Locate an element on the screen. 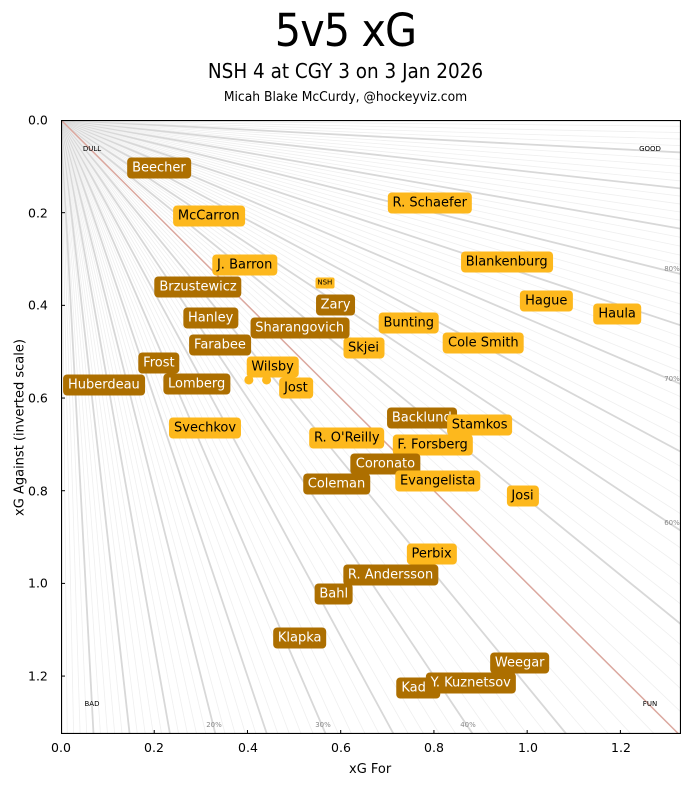 Image resolution: width=691 pixels, height=788 pixels. corner-label-good: GOOD is located at coordinates (650, 149).